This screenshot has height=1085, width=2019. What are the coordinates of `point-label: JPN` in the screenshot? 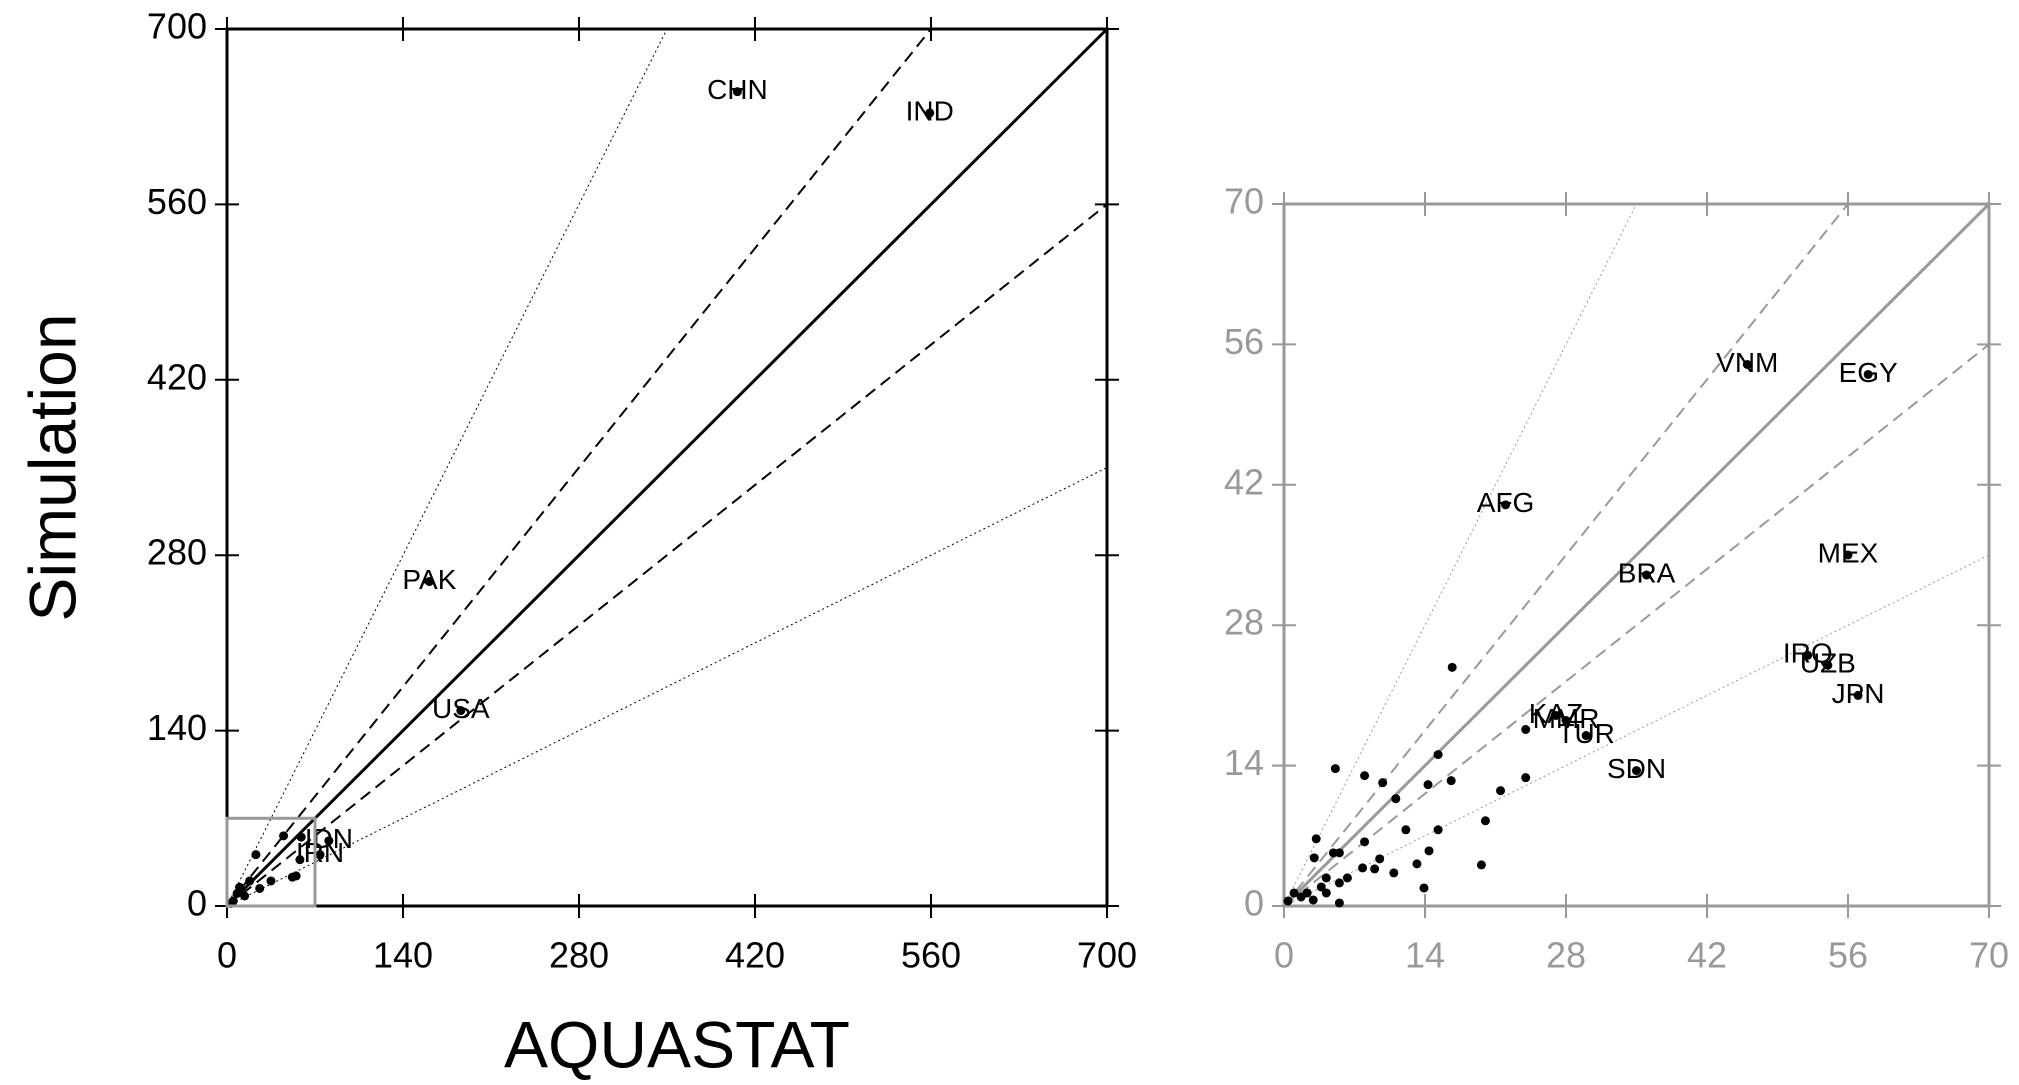 It's located at (1858, 693).